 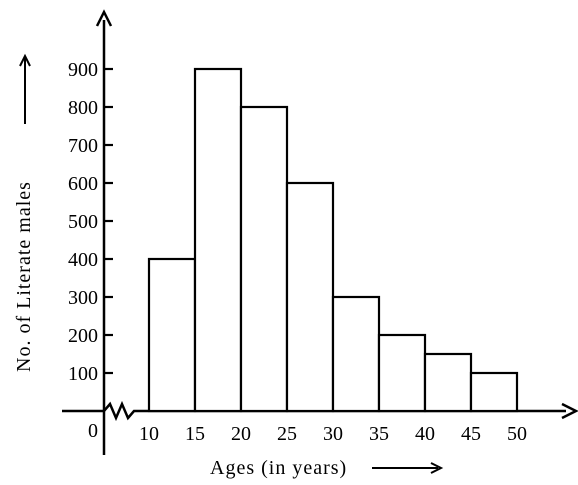 I want to click on y-tick-label-300: 300, so click(x=83, y=298).